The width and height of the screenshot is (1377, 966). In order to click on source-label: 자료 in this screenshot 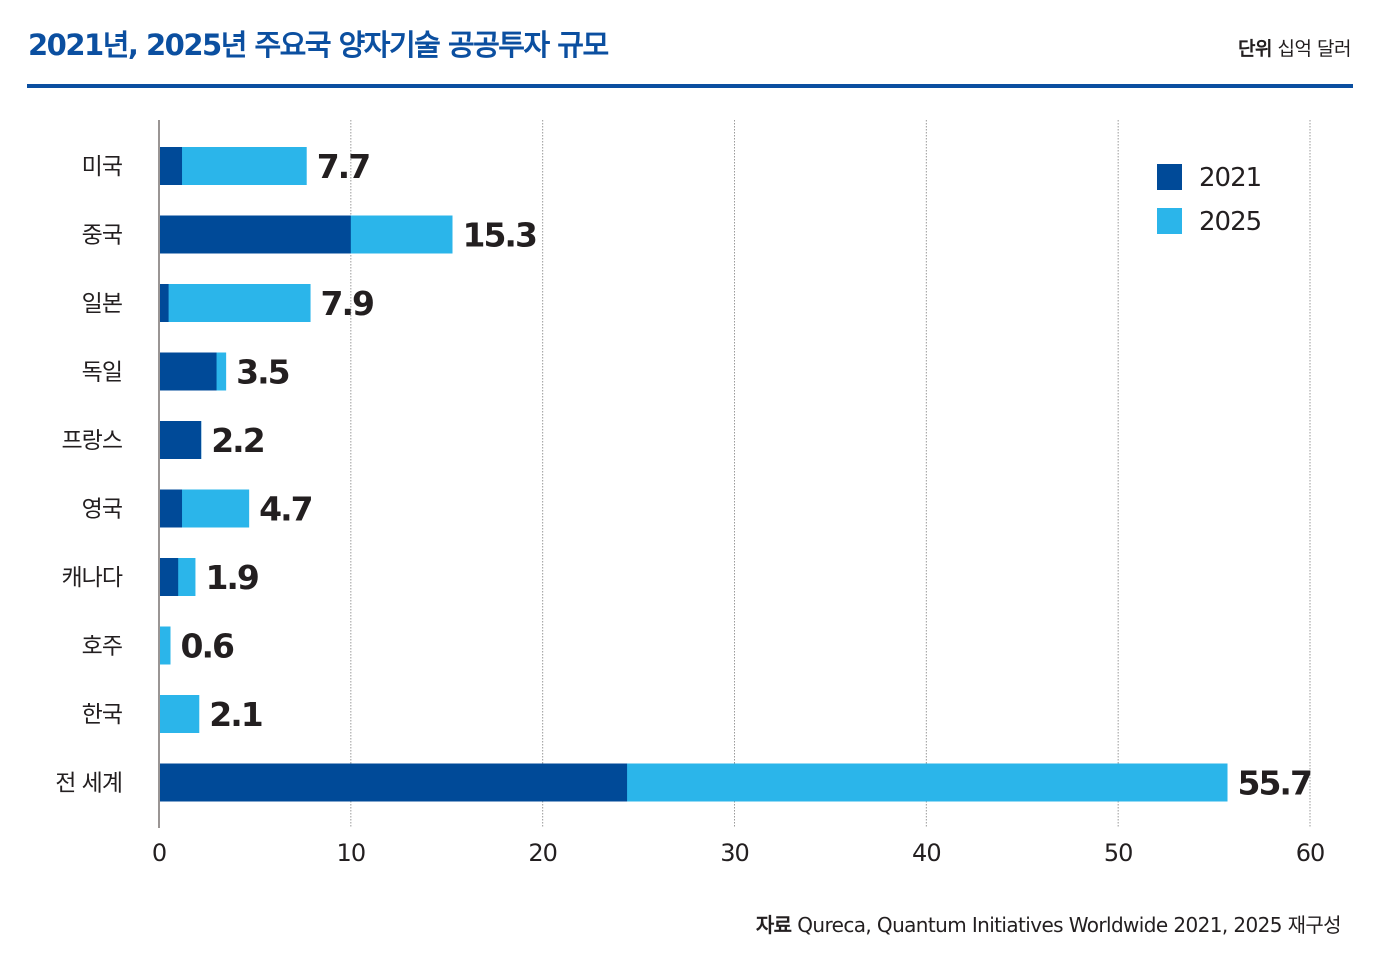, I will do `click(773, 925)`.